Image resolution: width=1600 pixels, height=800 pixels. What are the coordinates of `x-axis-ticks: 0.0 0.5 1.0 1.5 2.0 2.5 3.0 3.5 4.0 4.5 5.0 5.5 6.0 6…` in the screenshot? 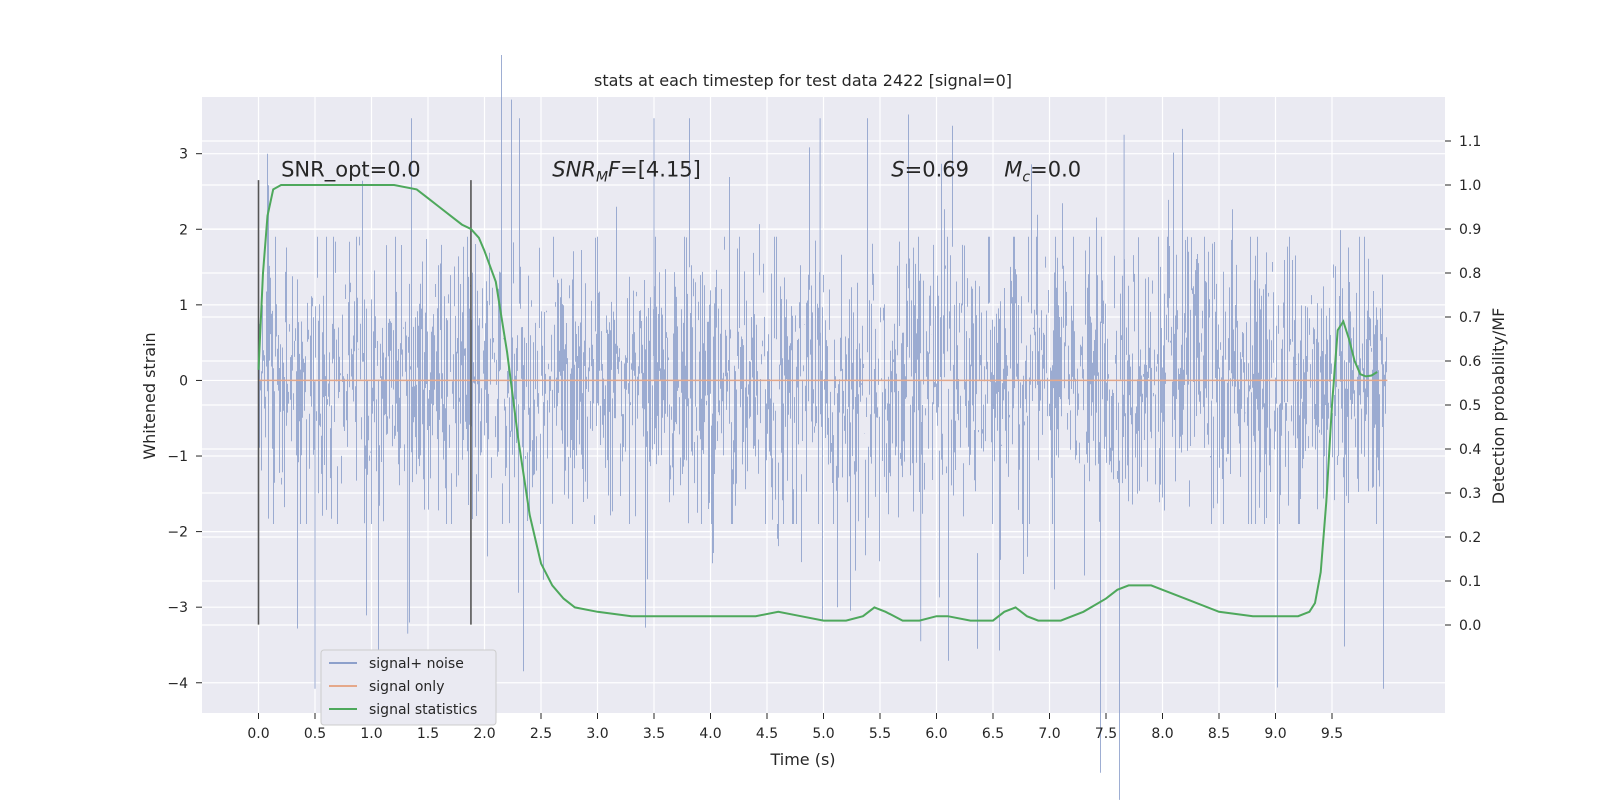 It's located at (795, 727).